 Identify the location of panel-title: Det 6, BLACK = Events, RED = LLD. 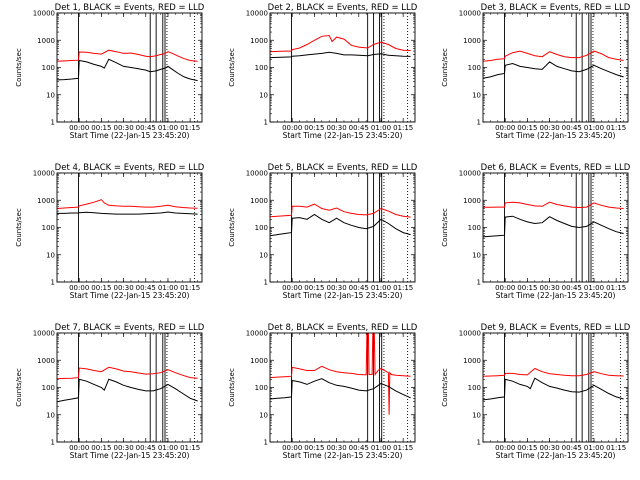
(556, 168).